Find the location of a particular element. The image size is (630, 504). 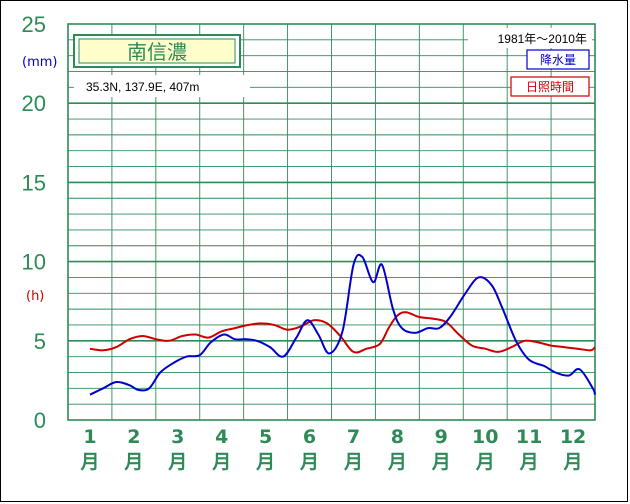

y-tick-label: 15 is located at coordinates (34, 182).